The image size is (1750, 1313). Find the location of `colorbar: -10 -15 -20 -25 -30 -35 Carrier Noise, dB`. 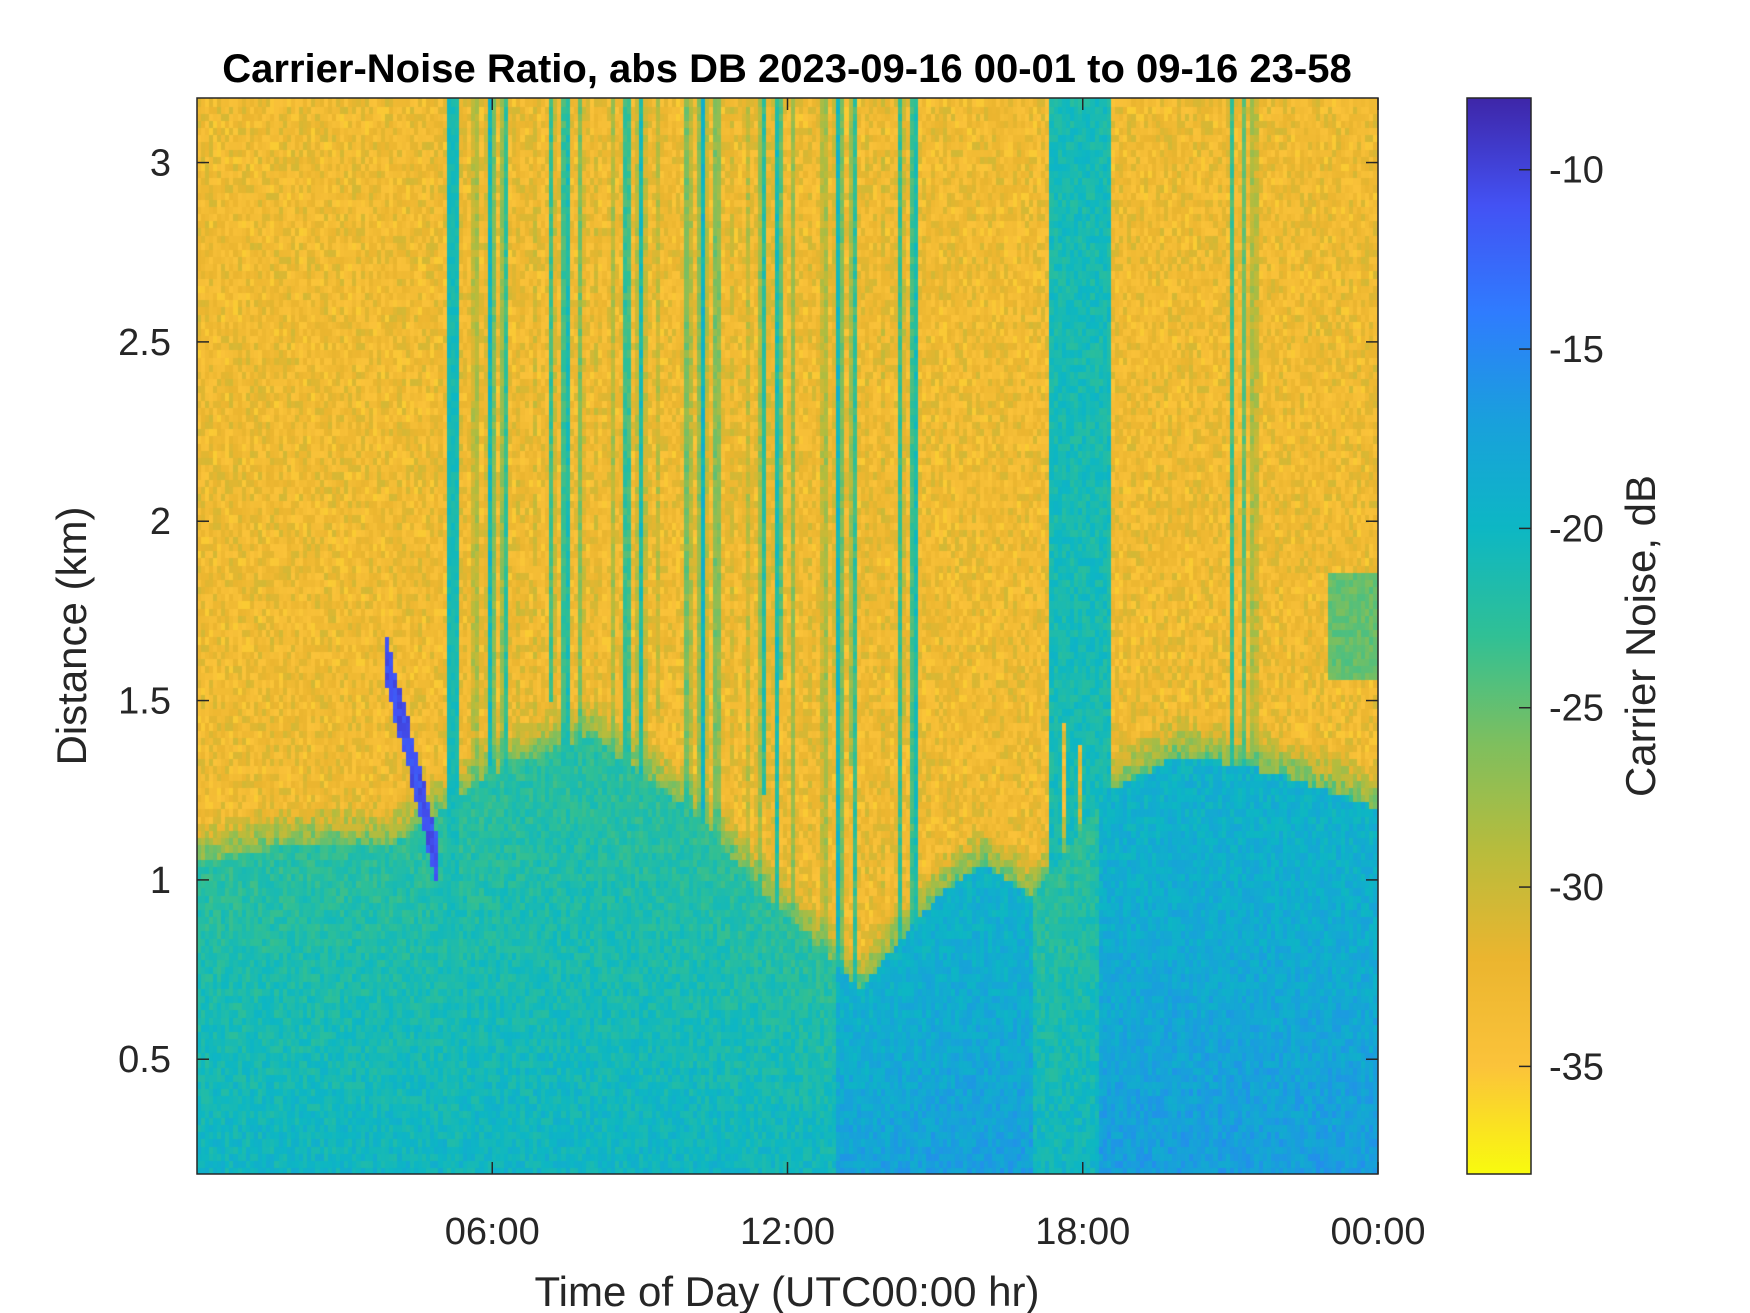

colorbar: -10 -15 -20 -25 -30 -35 Carrier Noise, dB is located at coordinates (1565, 636).